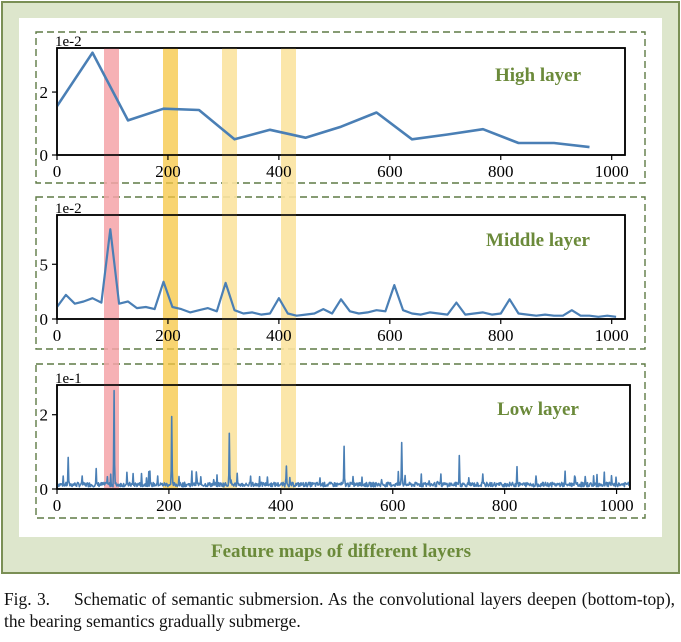 The width and height of the screenshot is (681, 642). What do you see at coordinates (337, 273) in the screenshot?
I see `middle-layer-series-line` at bounding box center [337, 273].